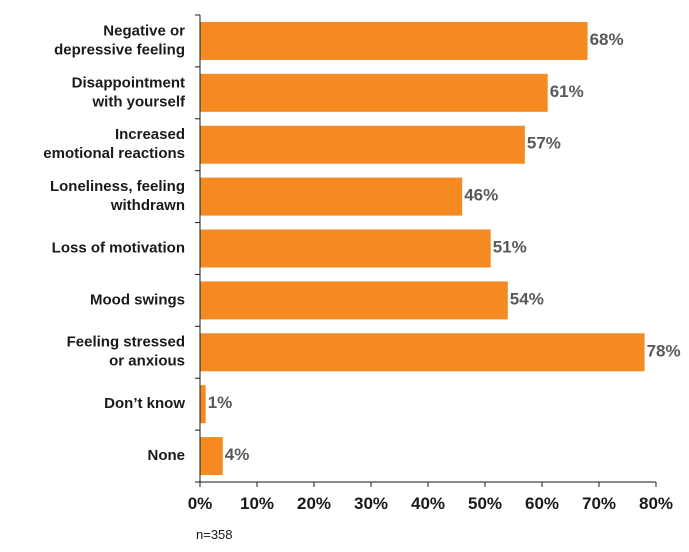 This screenshot has width=689, height=552. I want to click on category-label-line: Mood swings, so click(137, 299).